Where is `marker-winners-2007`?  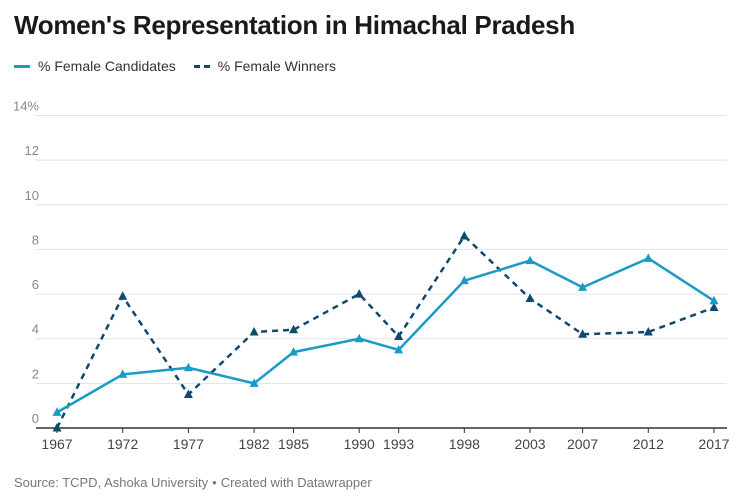
marker-winners-2007 is located at coordinates (583, 333).